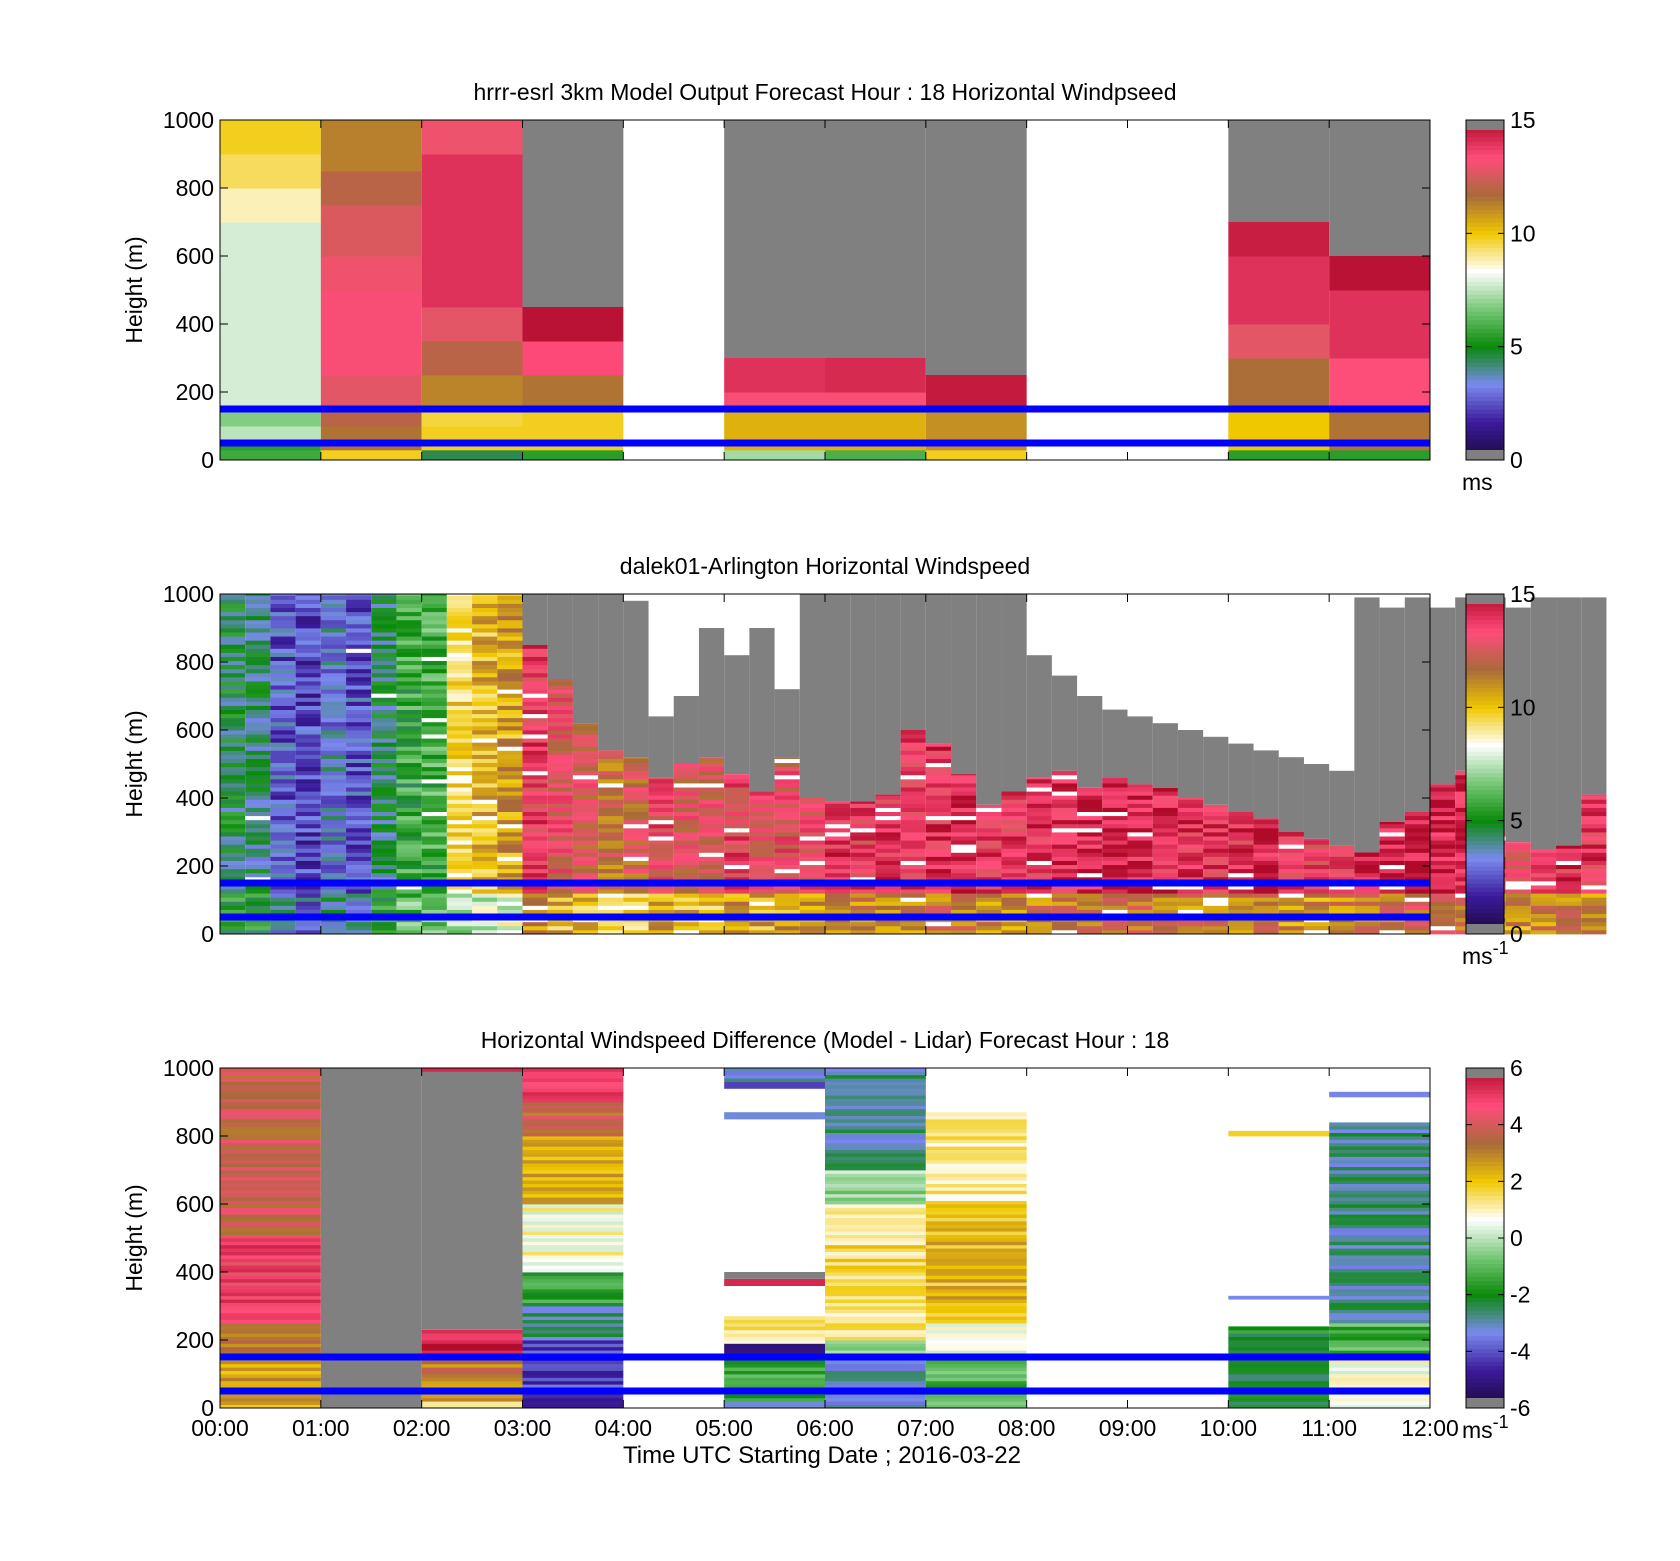  I want to click on y-tick-label: 200, so click(195, 866).